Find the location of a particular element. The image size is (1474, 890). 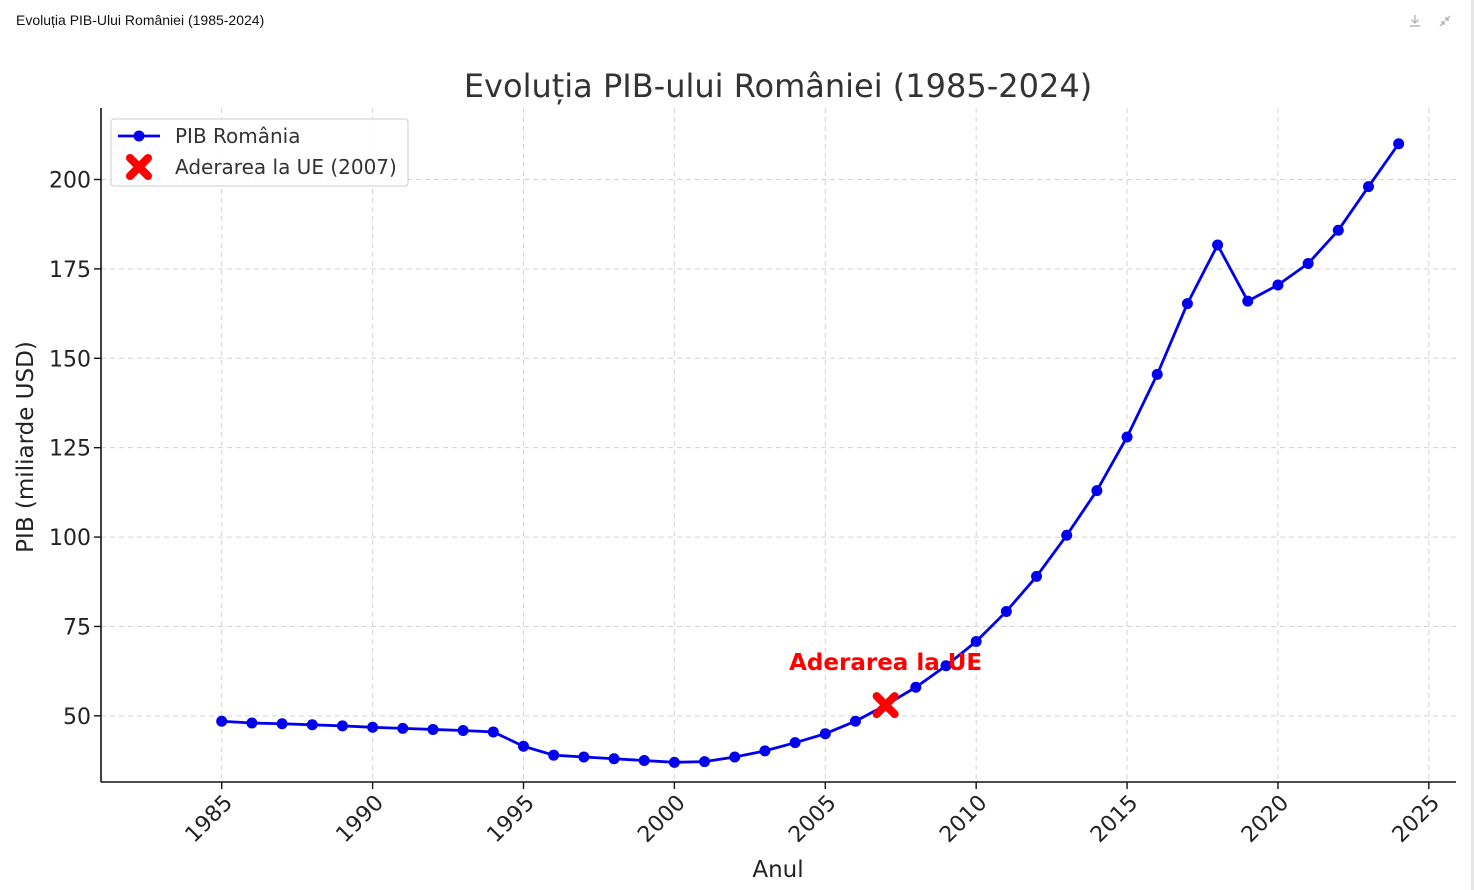

window-title-bar: Evoluția PIB-Ului României (1985-2024) is located at coordinates (737, 21).